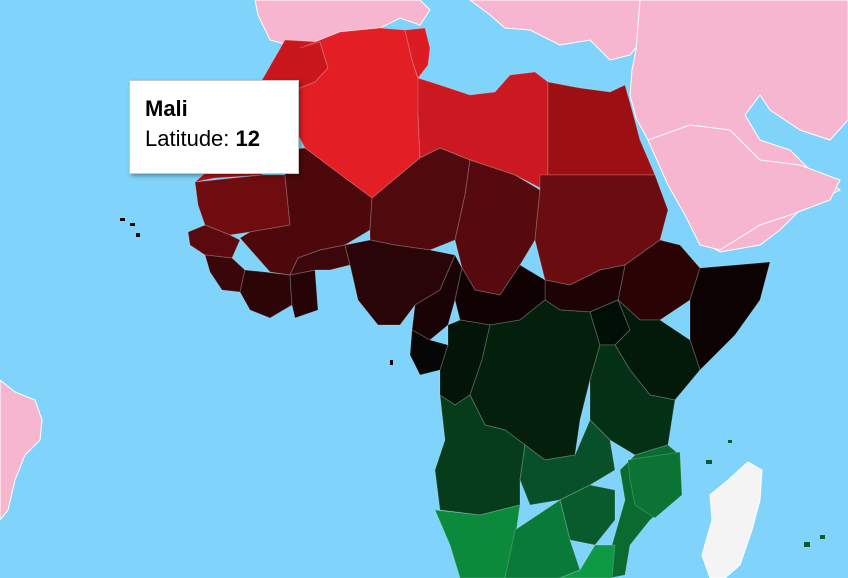 The height and width of the screenshot is (578, 848). I want to click on tooltip-metric-row: Latitude: 12, so click(214, 139).